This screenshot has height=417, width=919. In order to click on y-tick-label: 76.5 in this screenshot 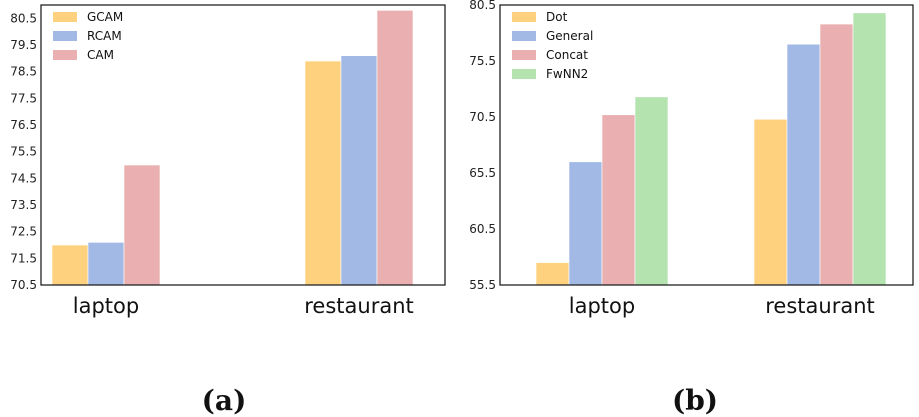, I will do `click(23, 125)`.